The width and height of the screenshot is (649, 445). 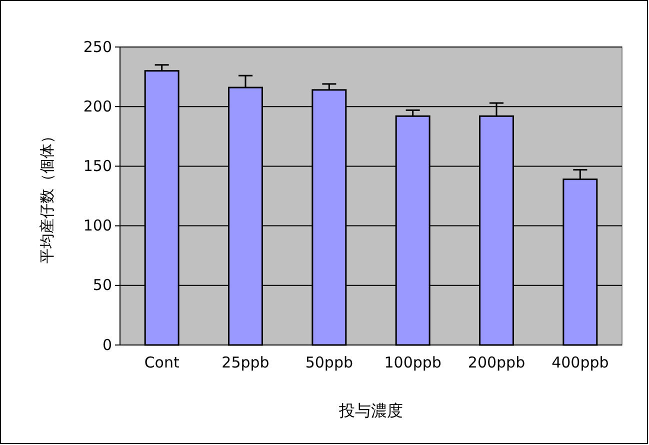 I want to click on y-tick-label: 250, so click(x=97, y=47).